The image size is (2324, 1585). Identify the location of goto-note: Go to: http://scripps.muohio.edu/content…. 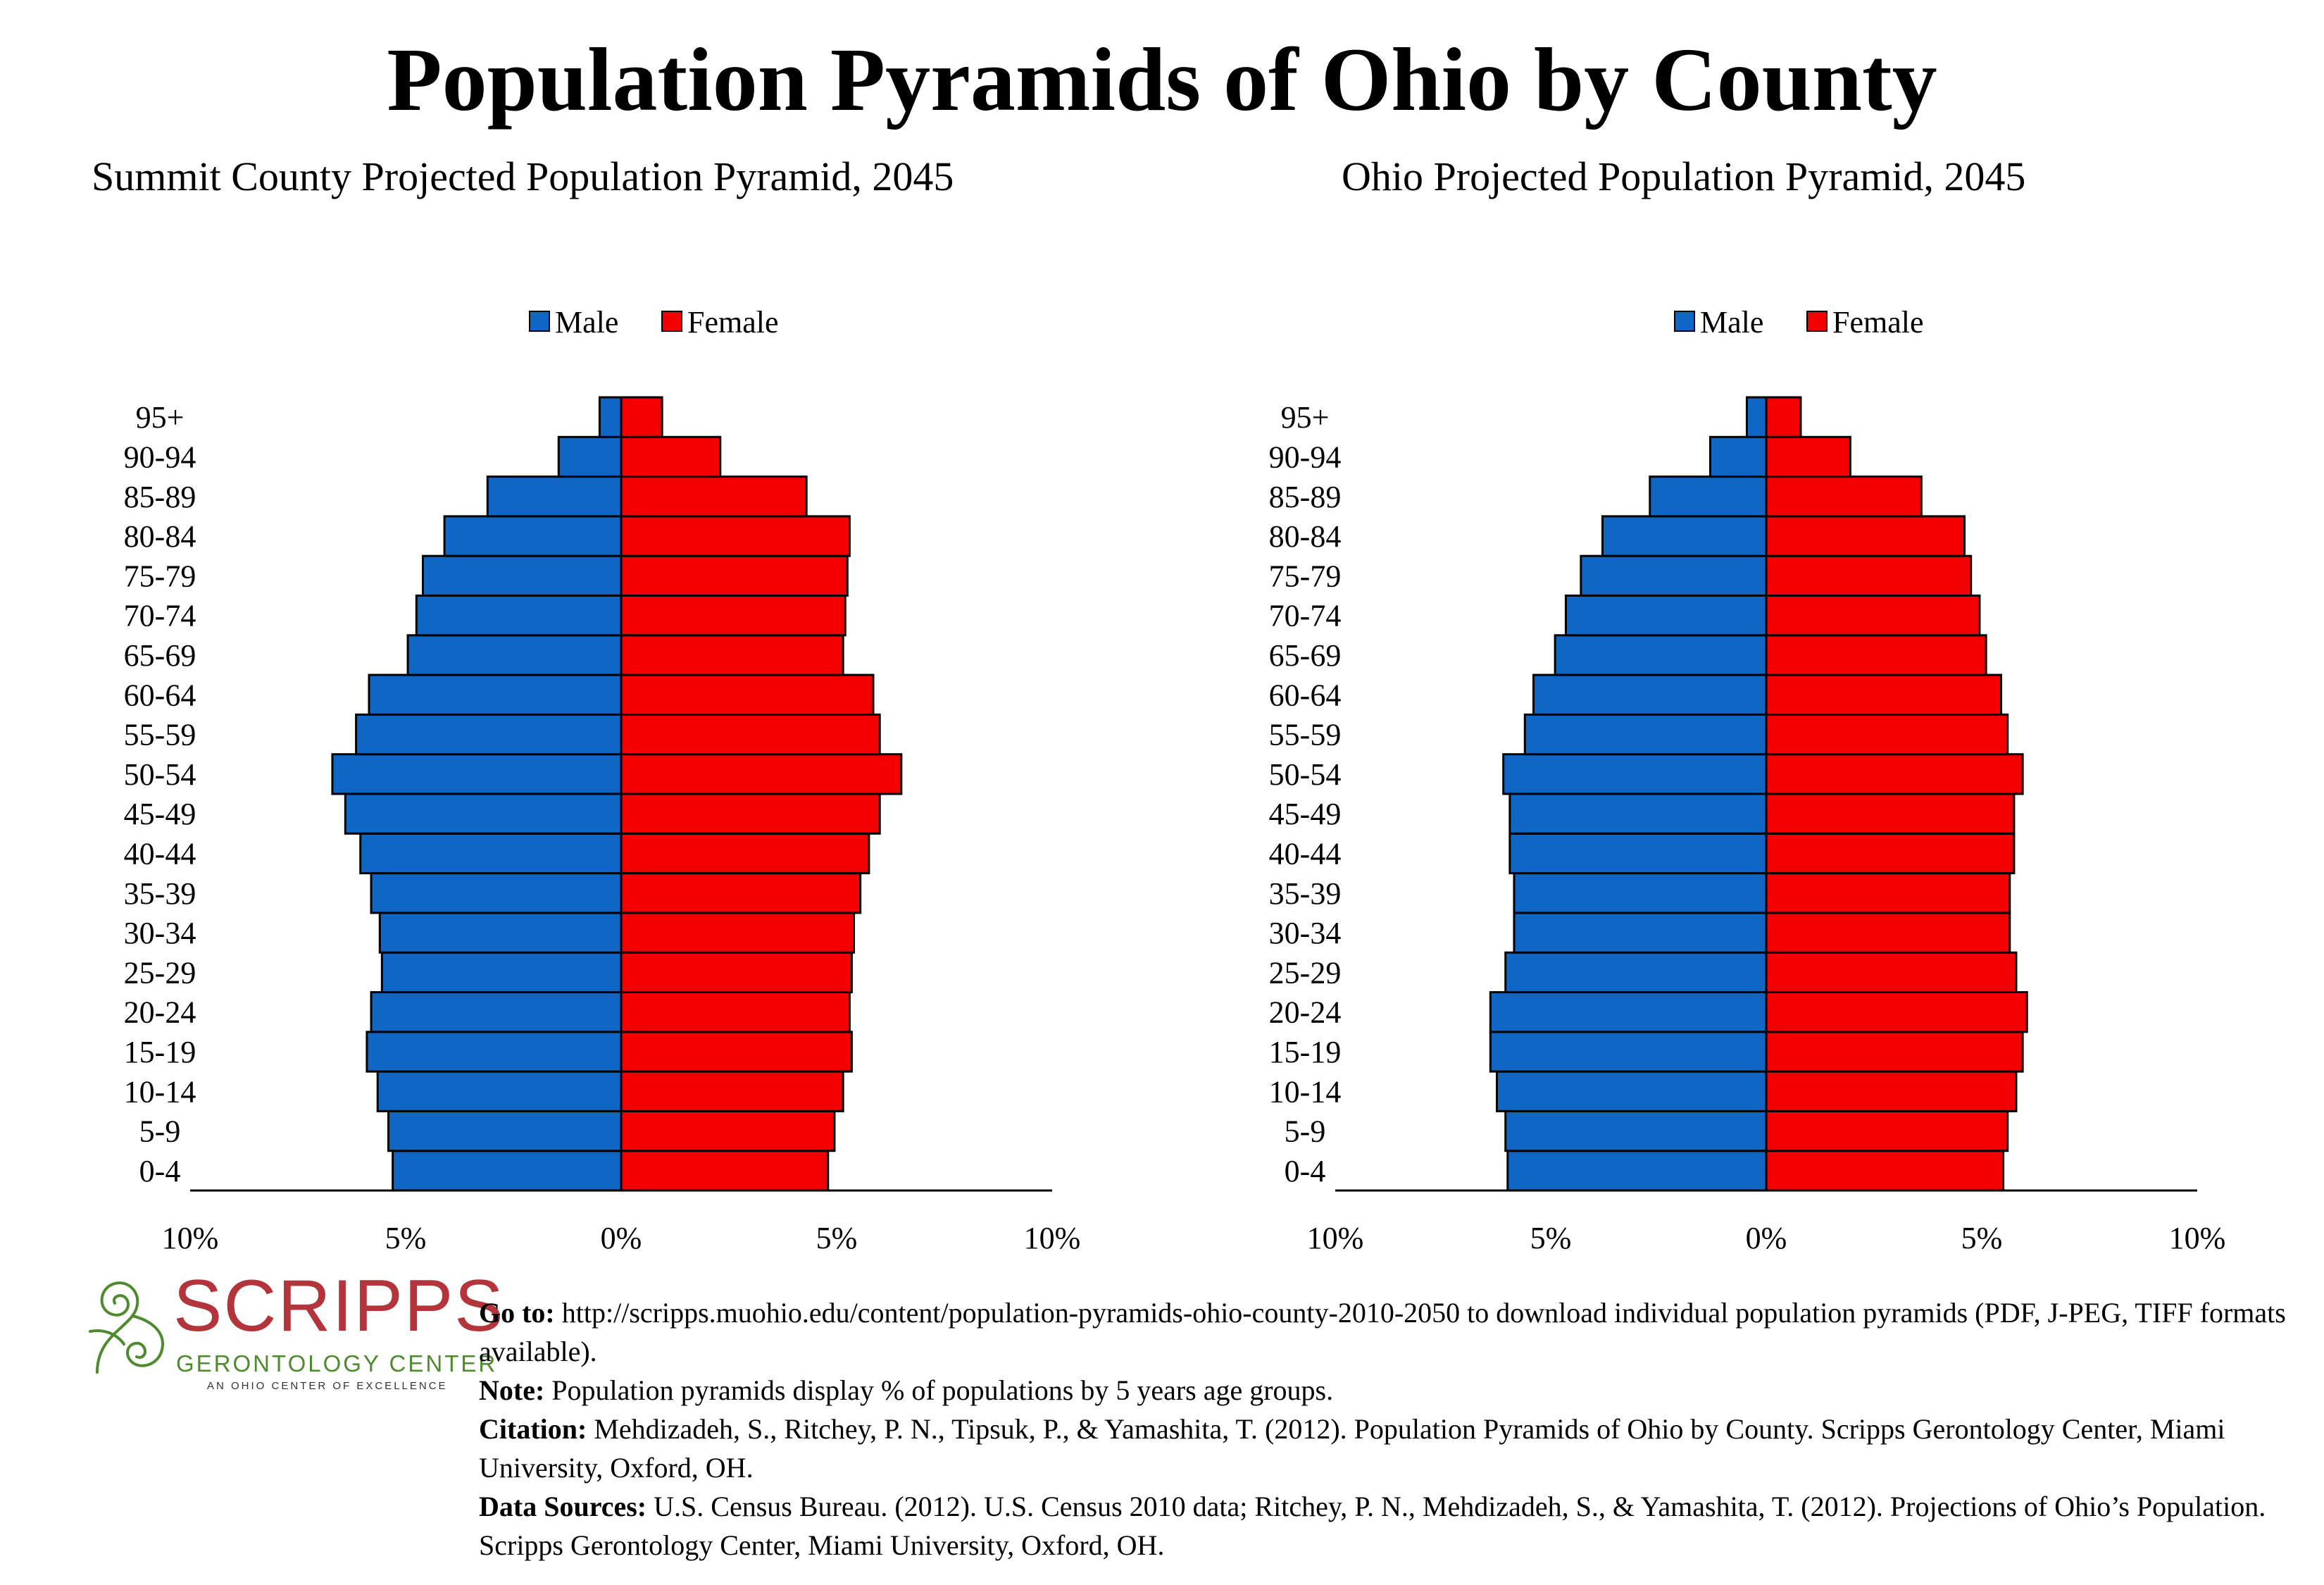
(1394, 1332).